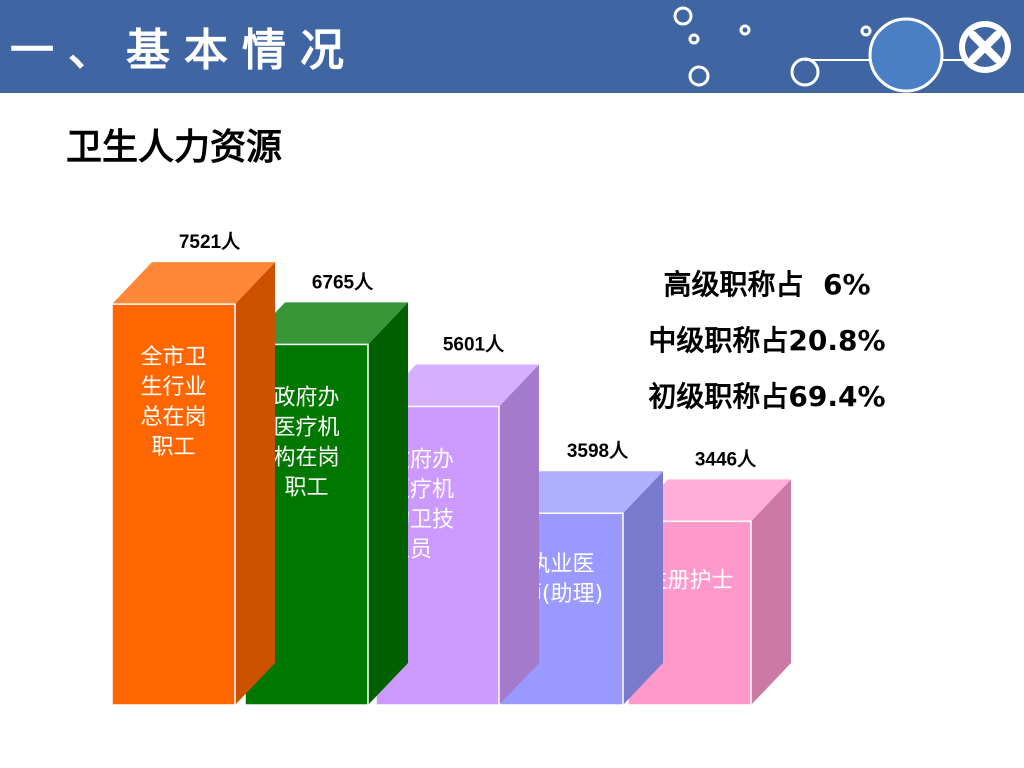  What do you see at coordinates (842, 49) in the screenshot?
I see `decorative-circles` at bounding box center [842, 49].